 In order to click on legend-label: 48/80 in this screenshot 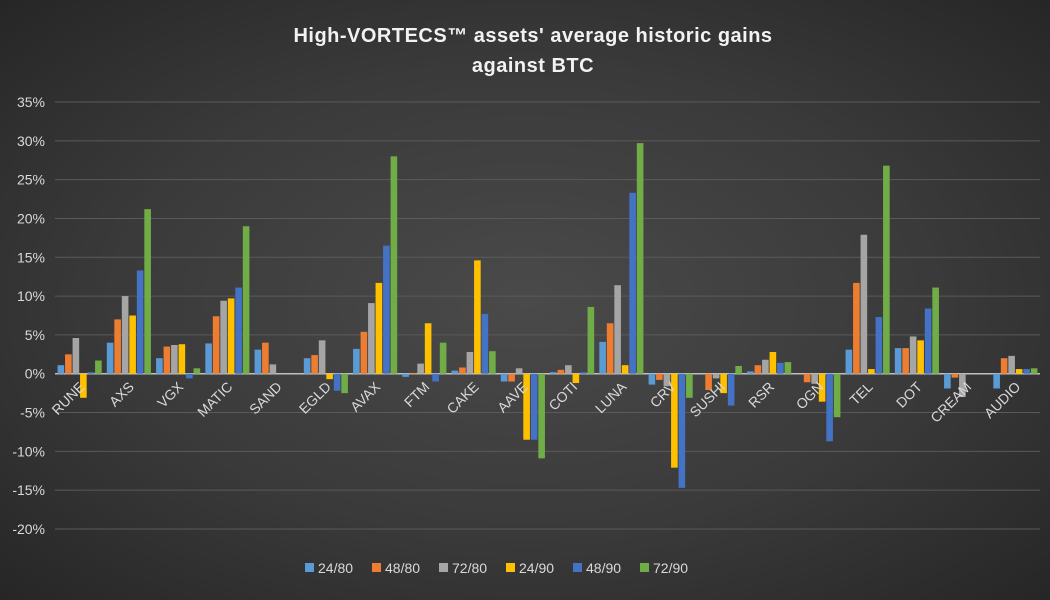, I will do `click(402, 568)`.